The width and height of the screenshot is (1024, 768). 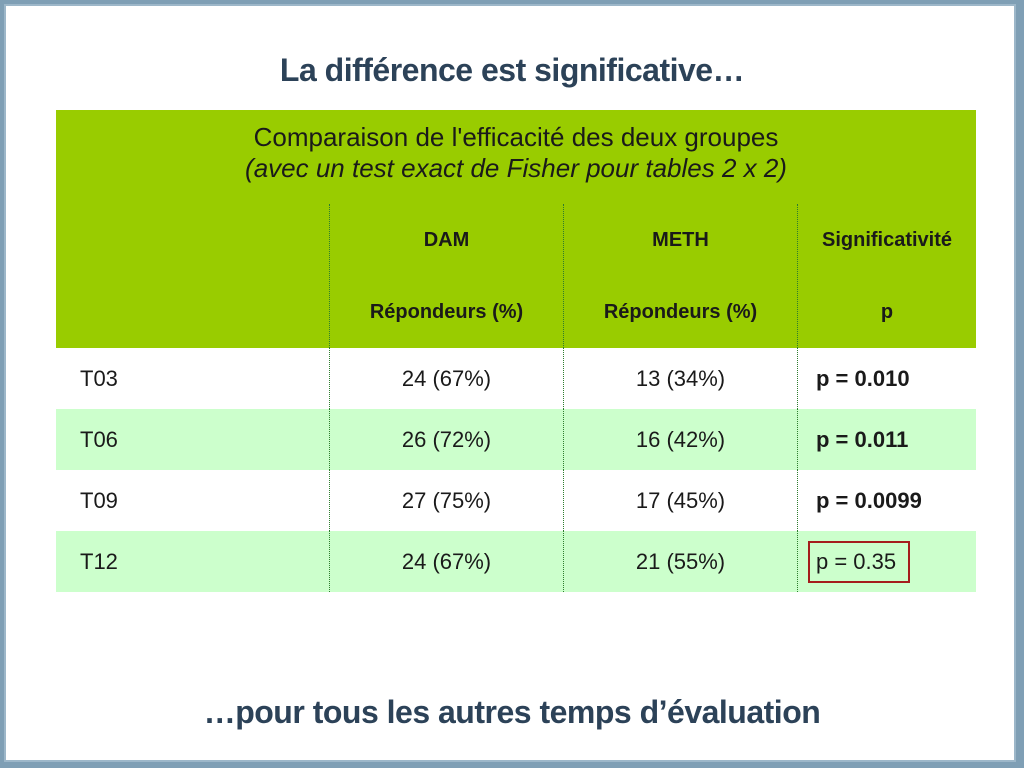 What do you see at coordinates (446, 311) in the screenshot?
I see `column-header-dam-responders: Répondeurs (%)` at bounding box center [446, 311].